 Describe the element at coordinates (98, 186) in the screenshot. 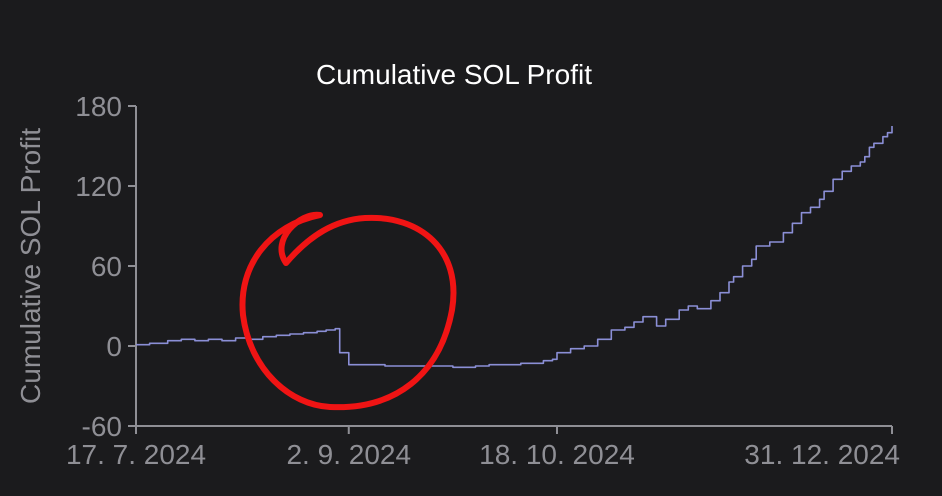

I see `y-tick-label: 120` at that location.